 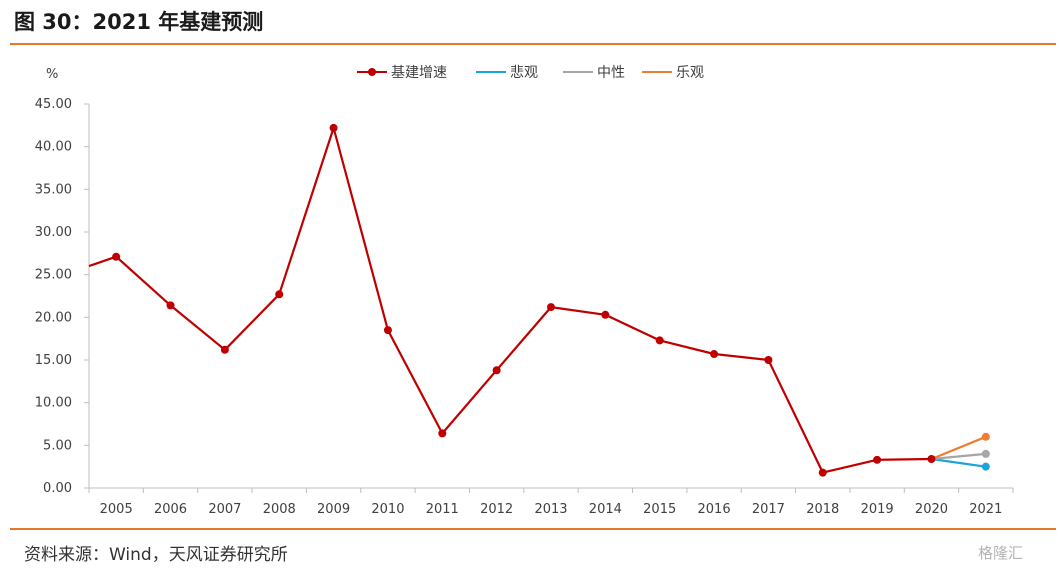 What do you see at coordinates (533, 529) in the screenshot?
I see `footer-divider` at bounding box center [533, 529].